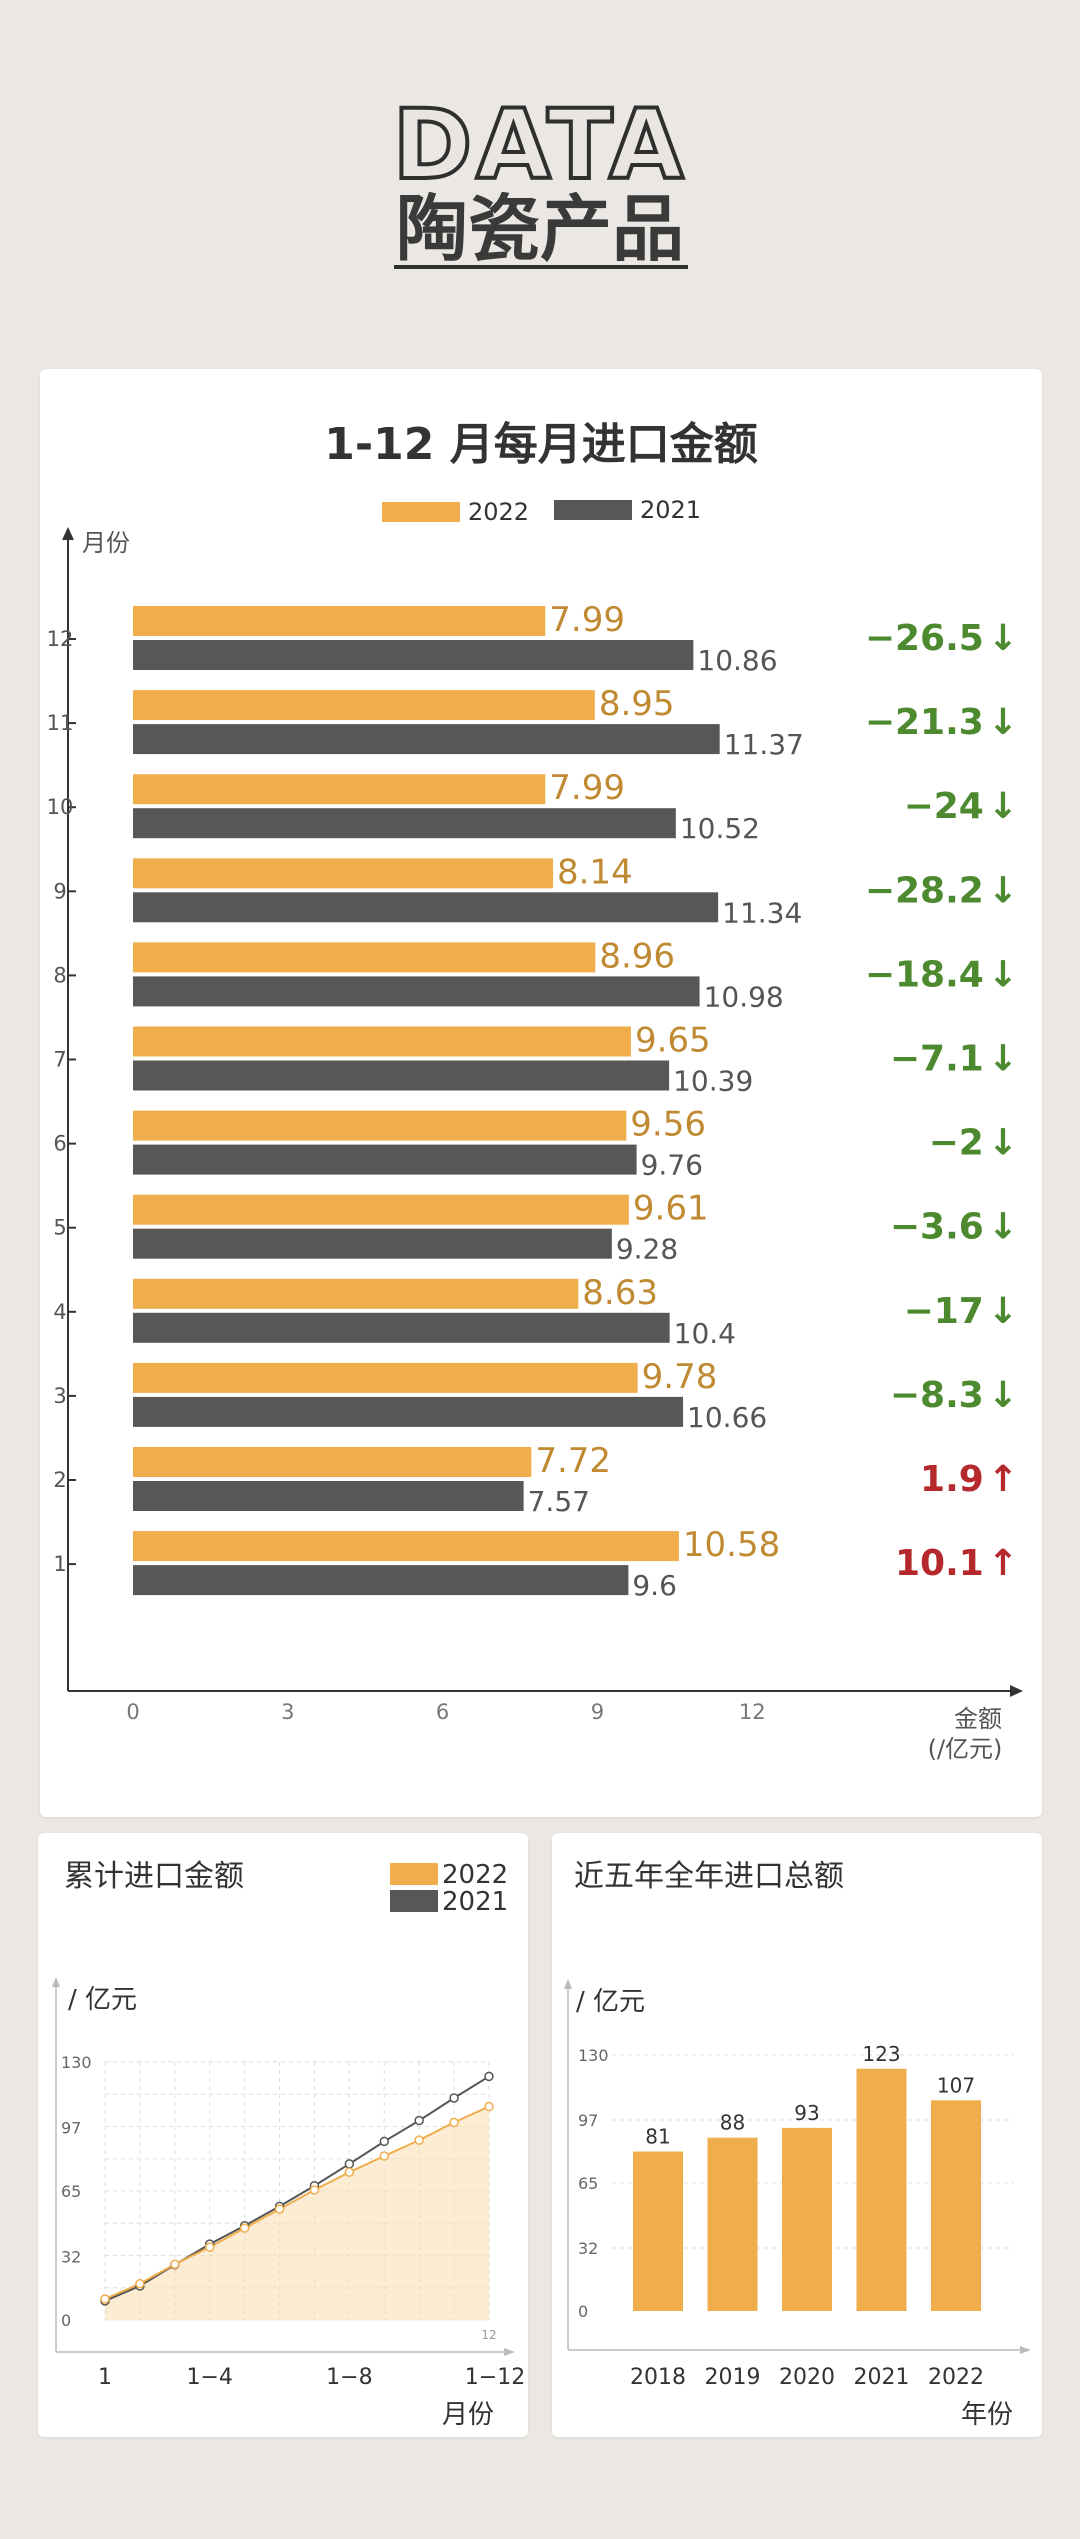 This screenshot has height=2539, width=1080. What do you see at coordinates (60, 639) in the screenshot?
I see `month-label: 12` at bounding box center [60, 639].